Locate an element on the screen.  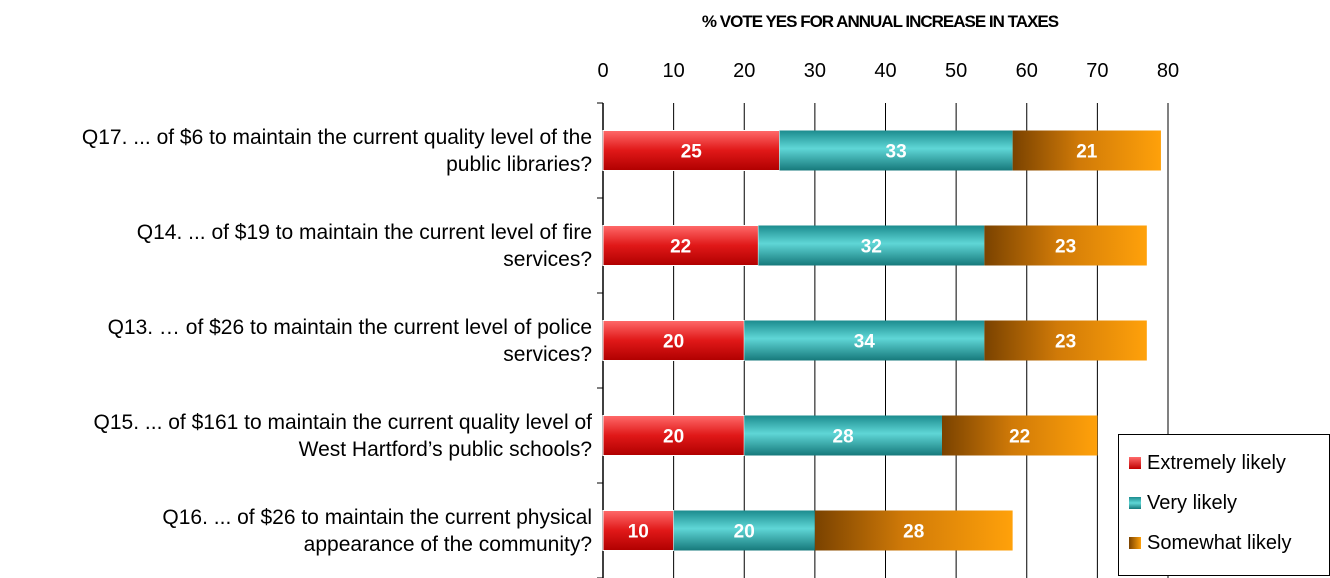
data-label: 10 is located at coordinates (638, 532).